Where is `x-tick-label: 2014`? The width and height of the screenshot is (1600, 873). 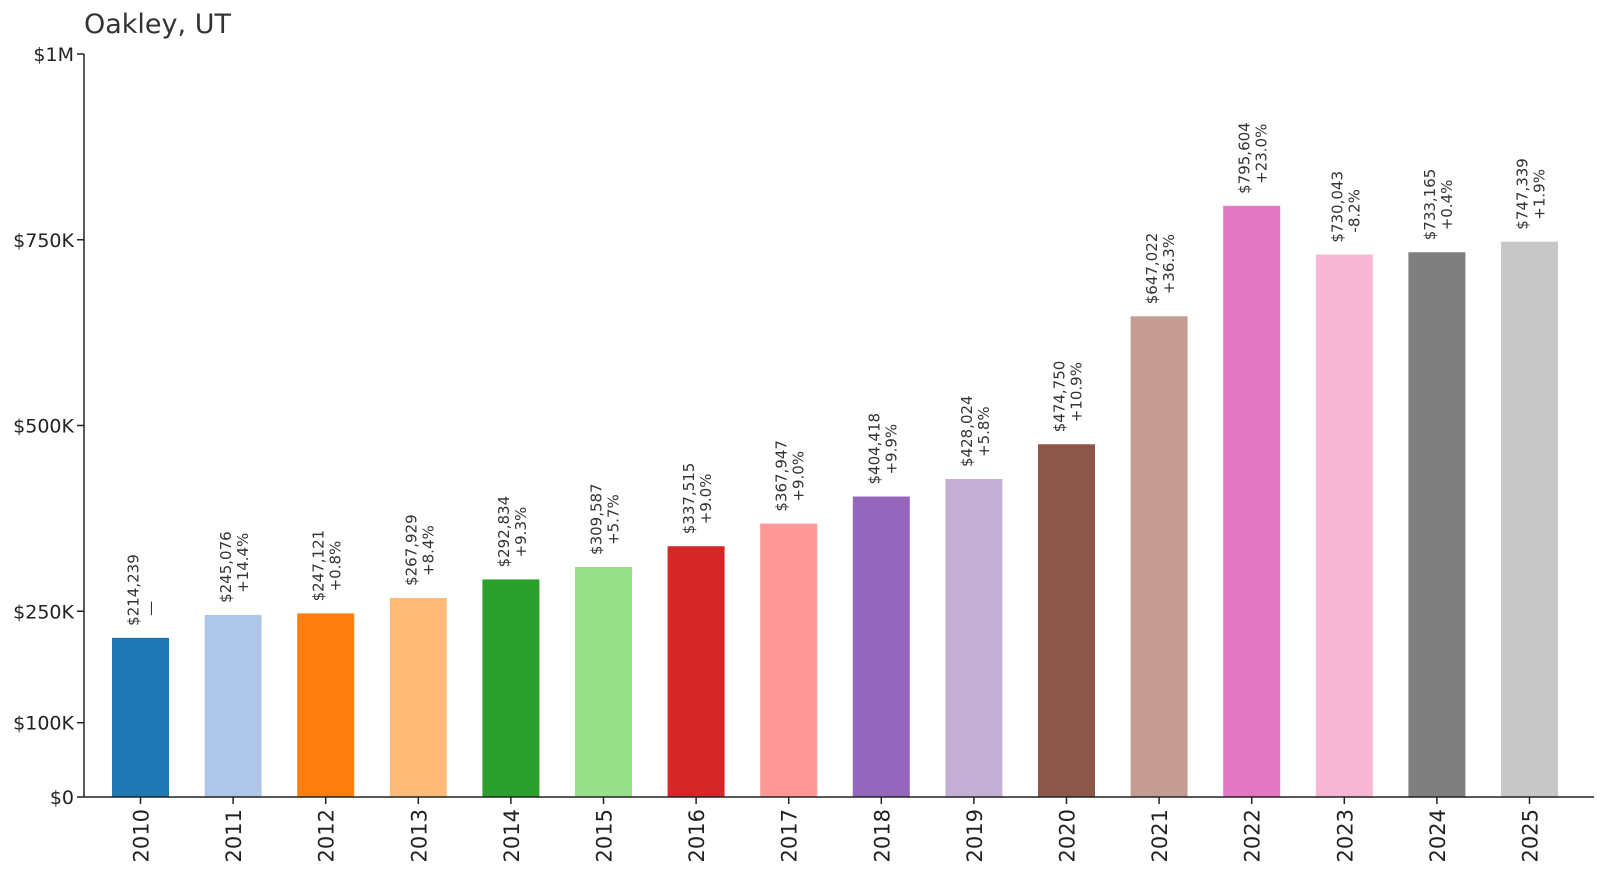
x-tick-label: 2014 is located at coordinates (512, 835).